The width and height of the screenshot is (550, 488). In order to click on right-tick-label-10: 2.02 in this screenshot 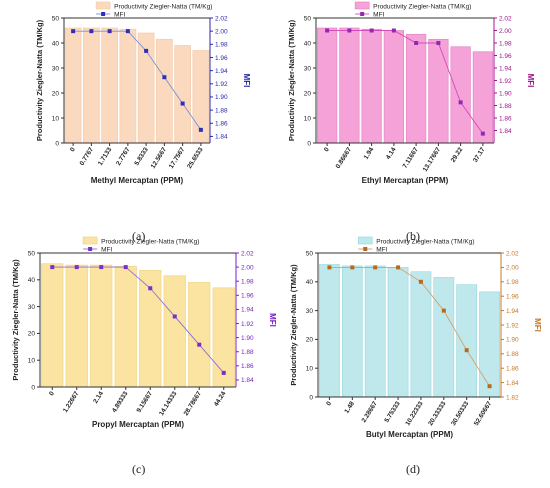, I will do `click(512, 253)`.